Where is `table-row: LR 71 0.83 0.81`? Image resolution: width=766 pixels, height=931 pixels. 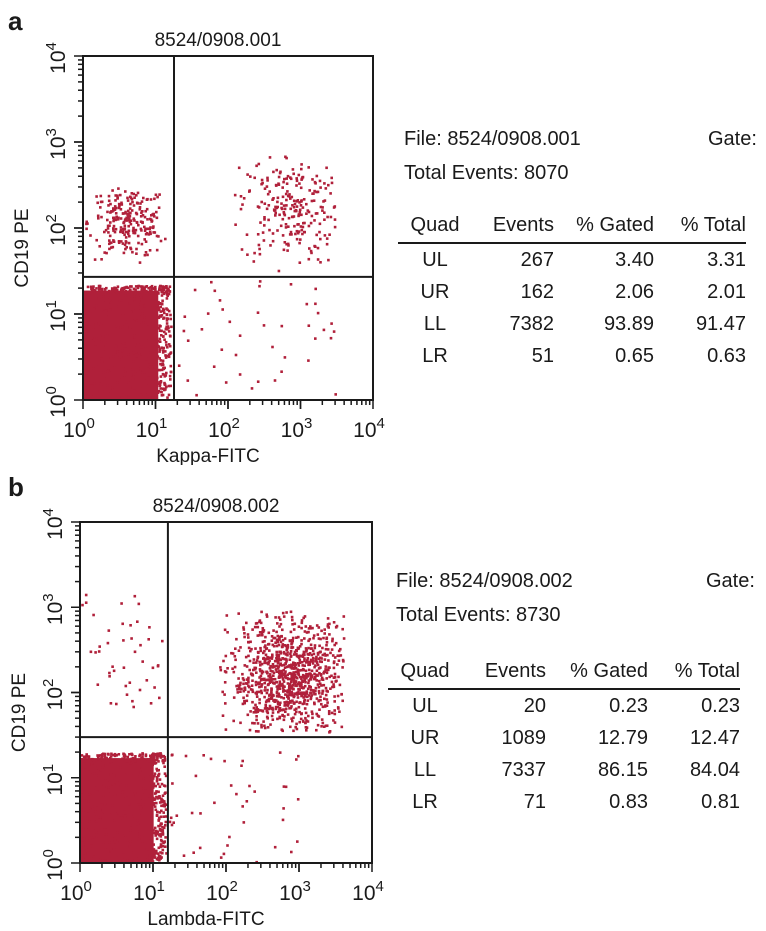 table-row: LR 71 0.83 0.81 is located at coordinates (564, 802).